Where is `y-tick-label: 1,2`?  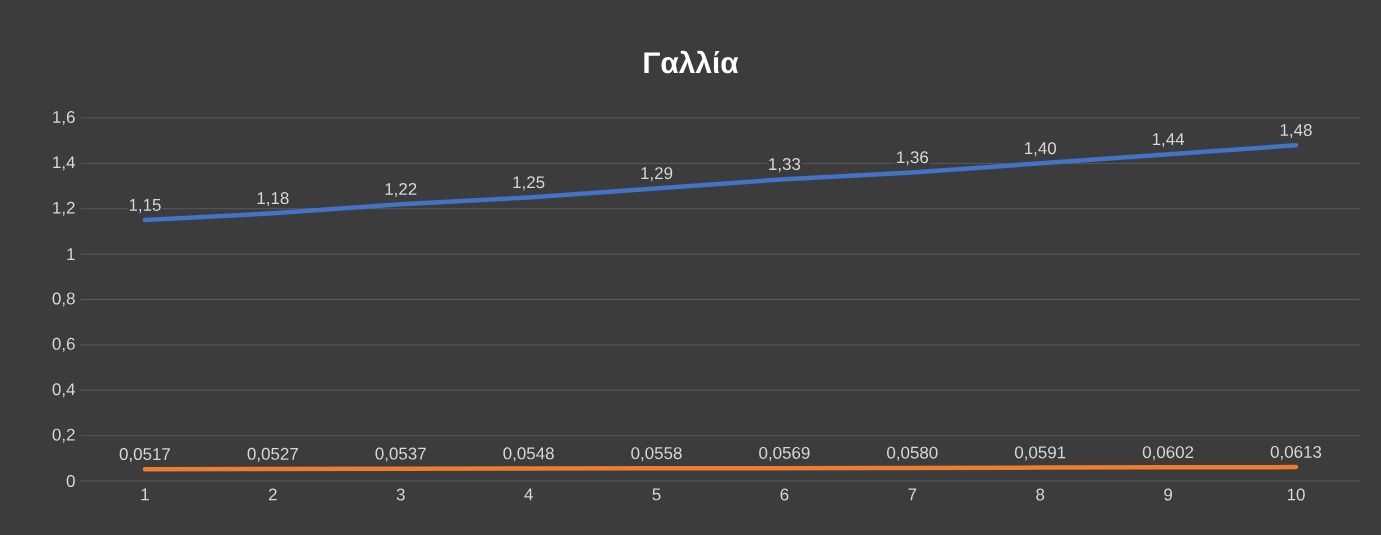 y-tick-label: 1,2 is located at coordinates (64, 208).